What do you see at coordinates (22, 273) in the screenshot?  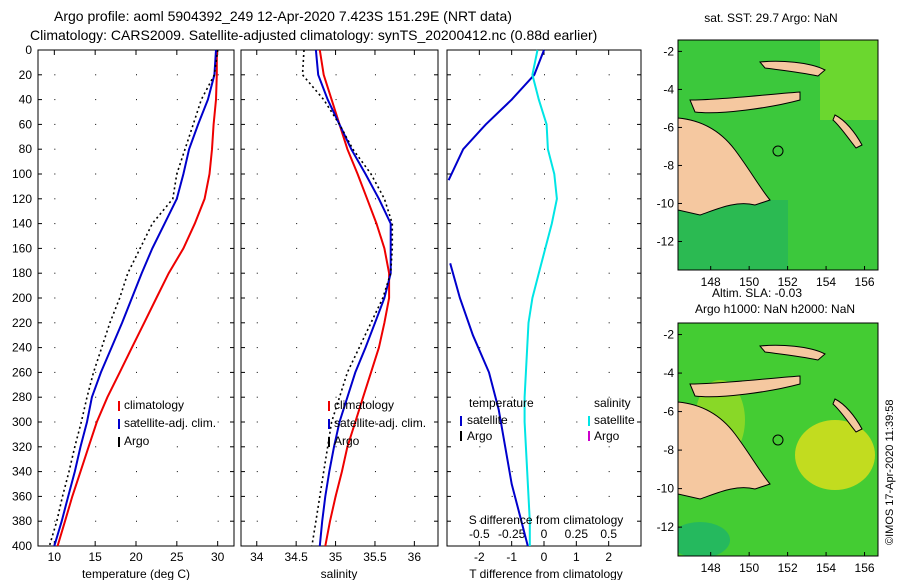 I see `depth-tick-label: 180` at bounding box center [22, 273].